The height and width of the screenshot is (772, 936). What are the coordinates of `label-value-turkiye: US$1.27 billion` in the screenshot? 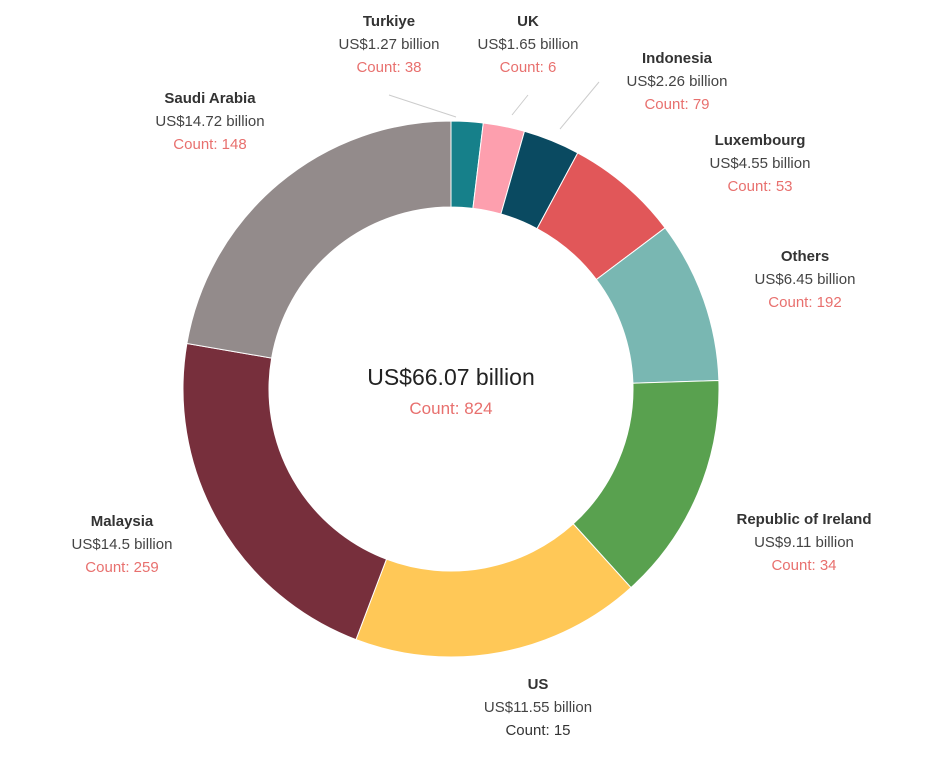 It's located at (389, 44).